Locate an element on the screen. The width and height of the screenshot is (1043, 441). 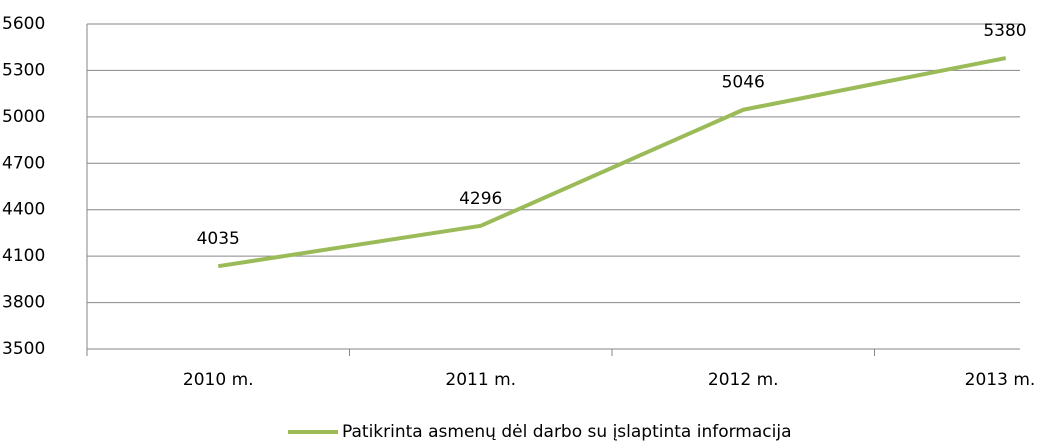
y-tick-label: 4100 is located at coordinates (23, 256).